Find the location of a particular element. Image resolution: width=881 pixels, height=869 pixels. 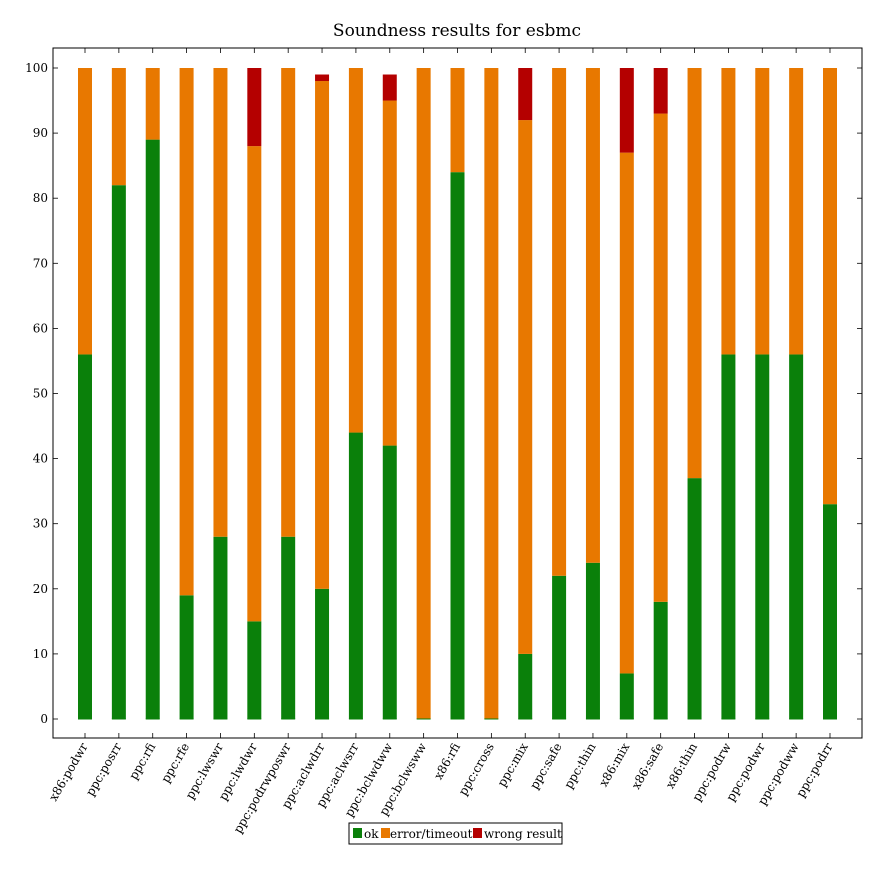

legend-label-ok: ok is located at coordinates (371, 834).